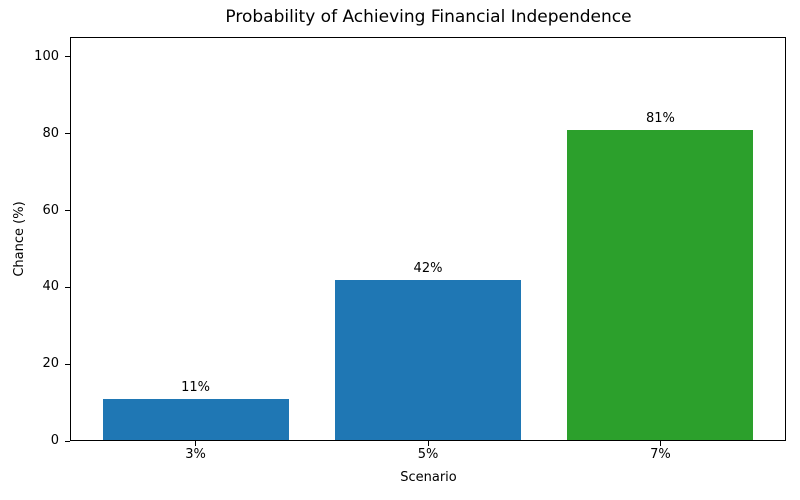  Describe the element at coordinates (660, 118) in the screenshot. I see `bar-value-label: 81%` at that location.